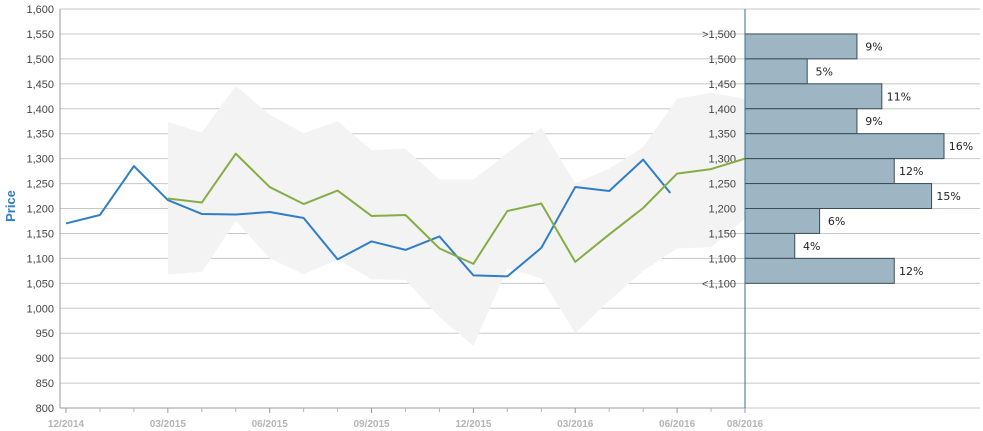  I want to click on y-tick-label: 1,200, so click(40, 210).